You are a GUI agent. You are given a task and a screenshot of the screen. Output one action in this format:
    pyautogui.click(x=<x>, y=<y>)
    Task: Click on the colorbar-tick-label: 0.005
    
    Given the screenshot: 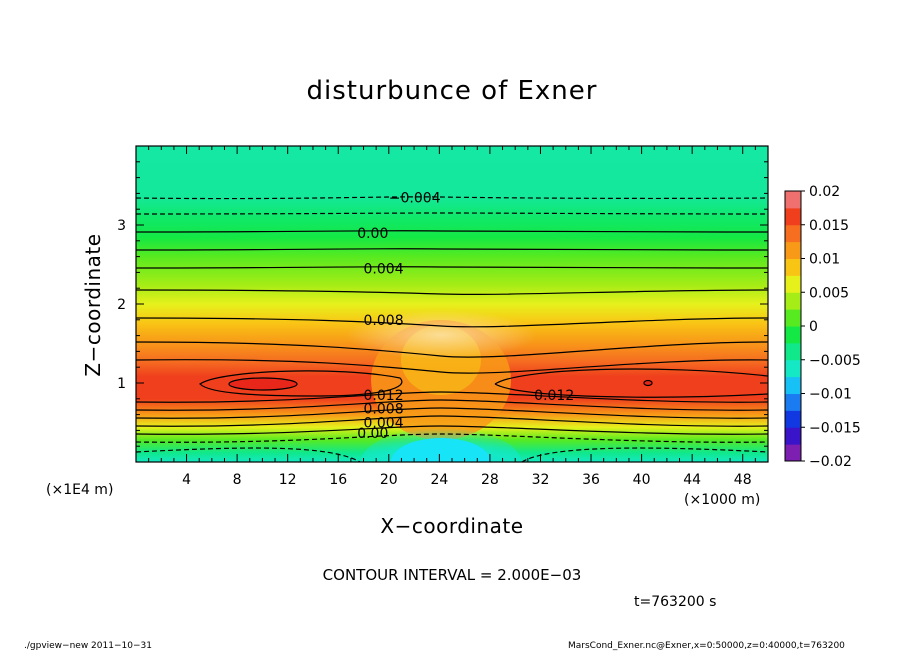 What is the action you would take?
    pyautogui.click(x=829, y=293)
    